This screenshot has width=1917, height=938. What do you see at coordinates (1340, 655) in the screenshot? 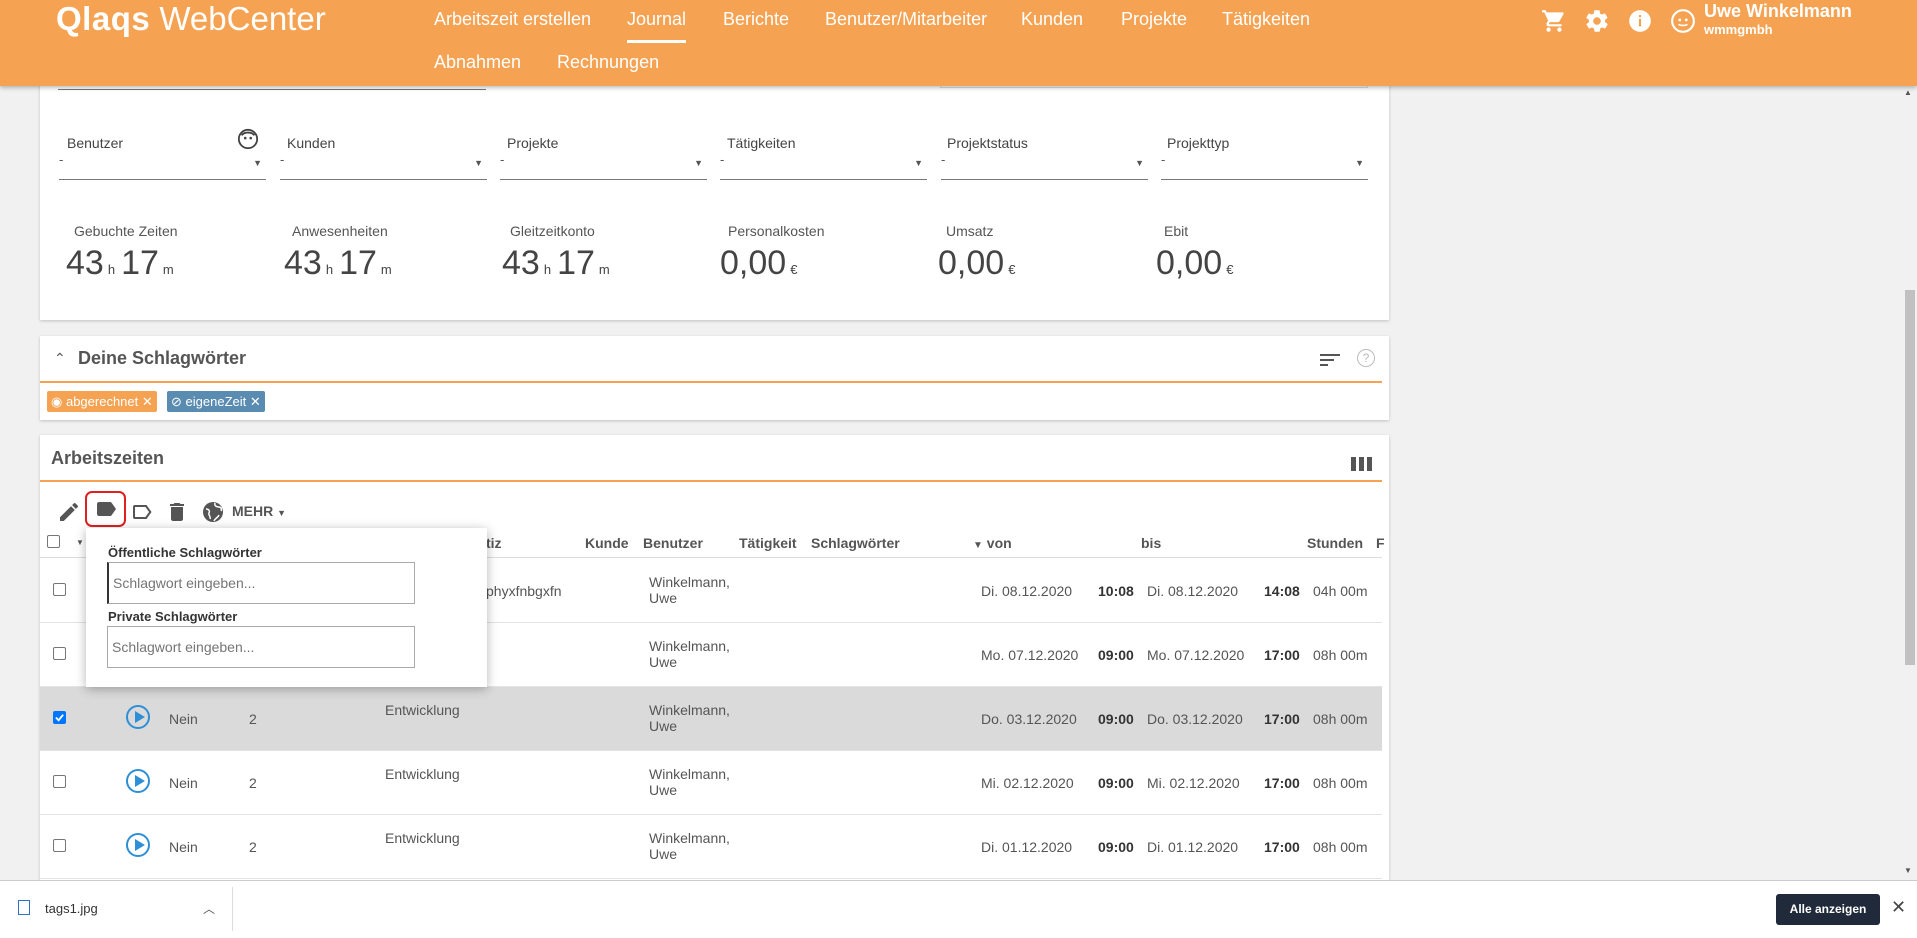
I see `cell-stunden: 08h 00m` at bounding box center [1340, 655].